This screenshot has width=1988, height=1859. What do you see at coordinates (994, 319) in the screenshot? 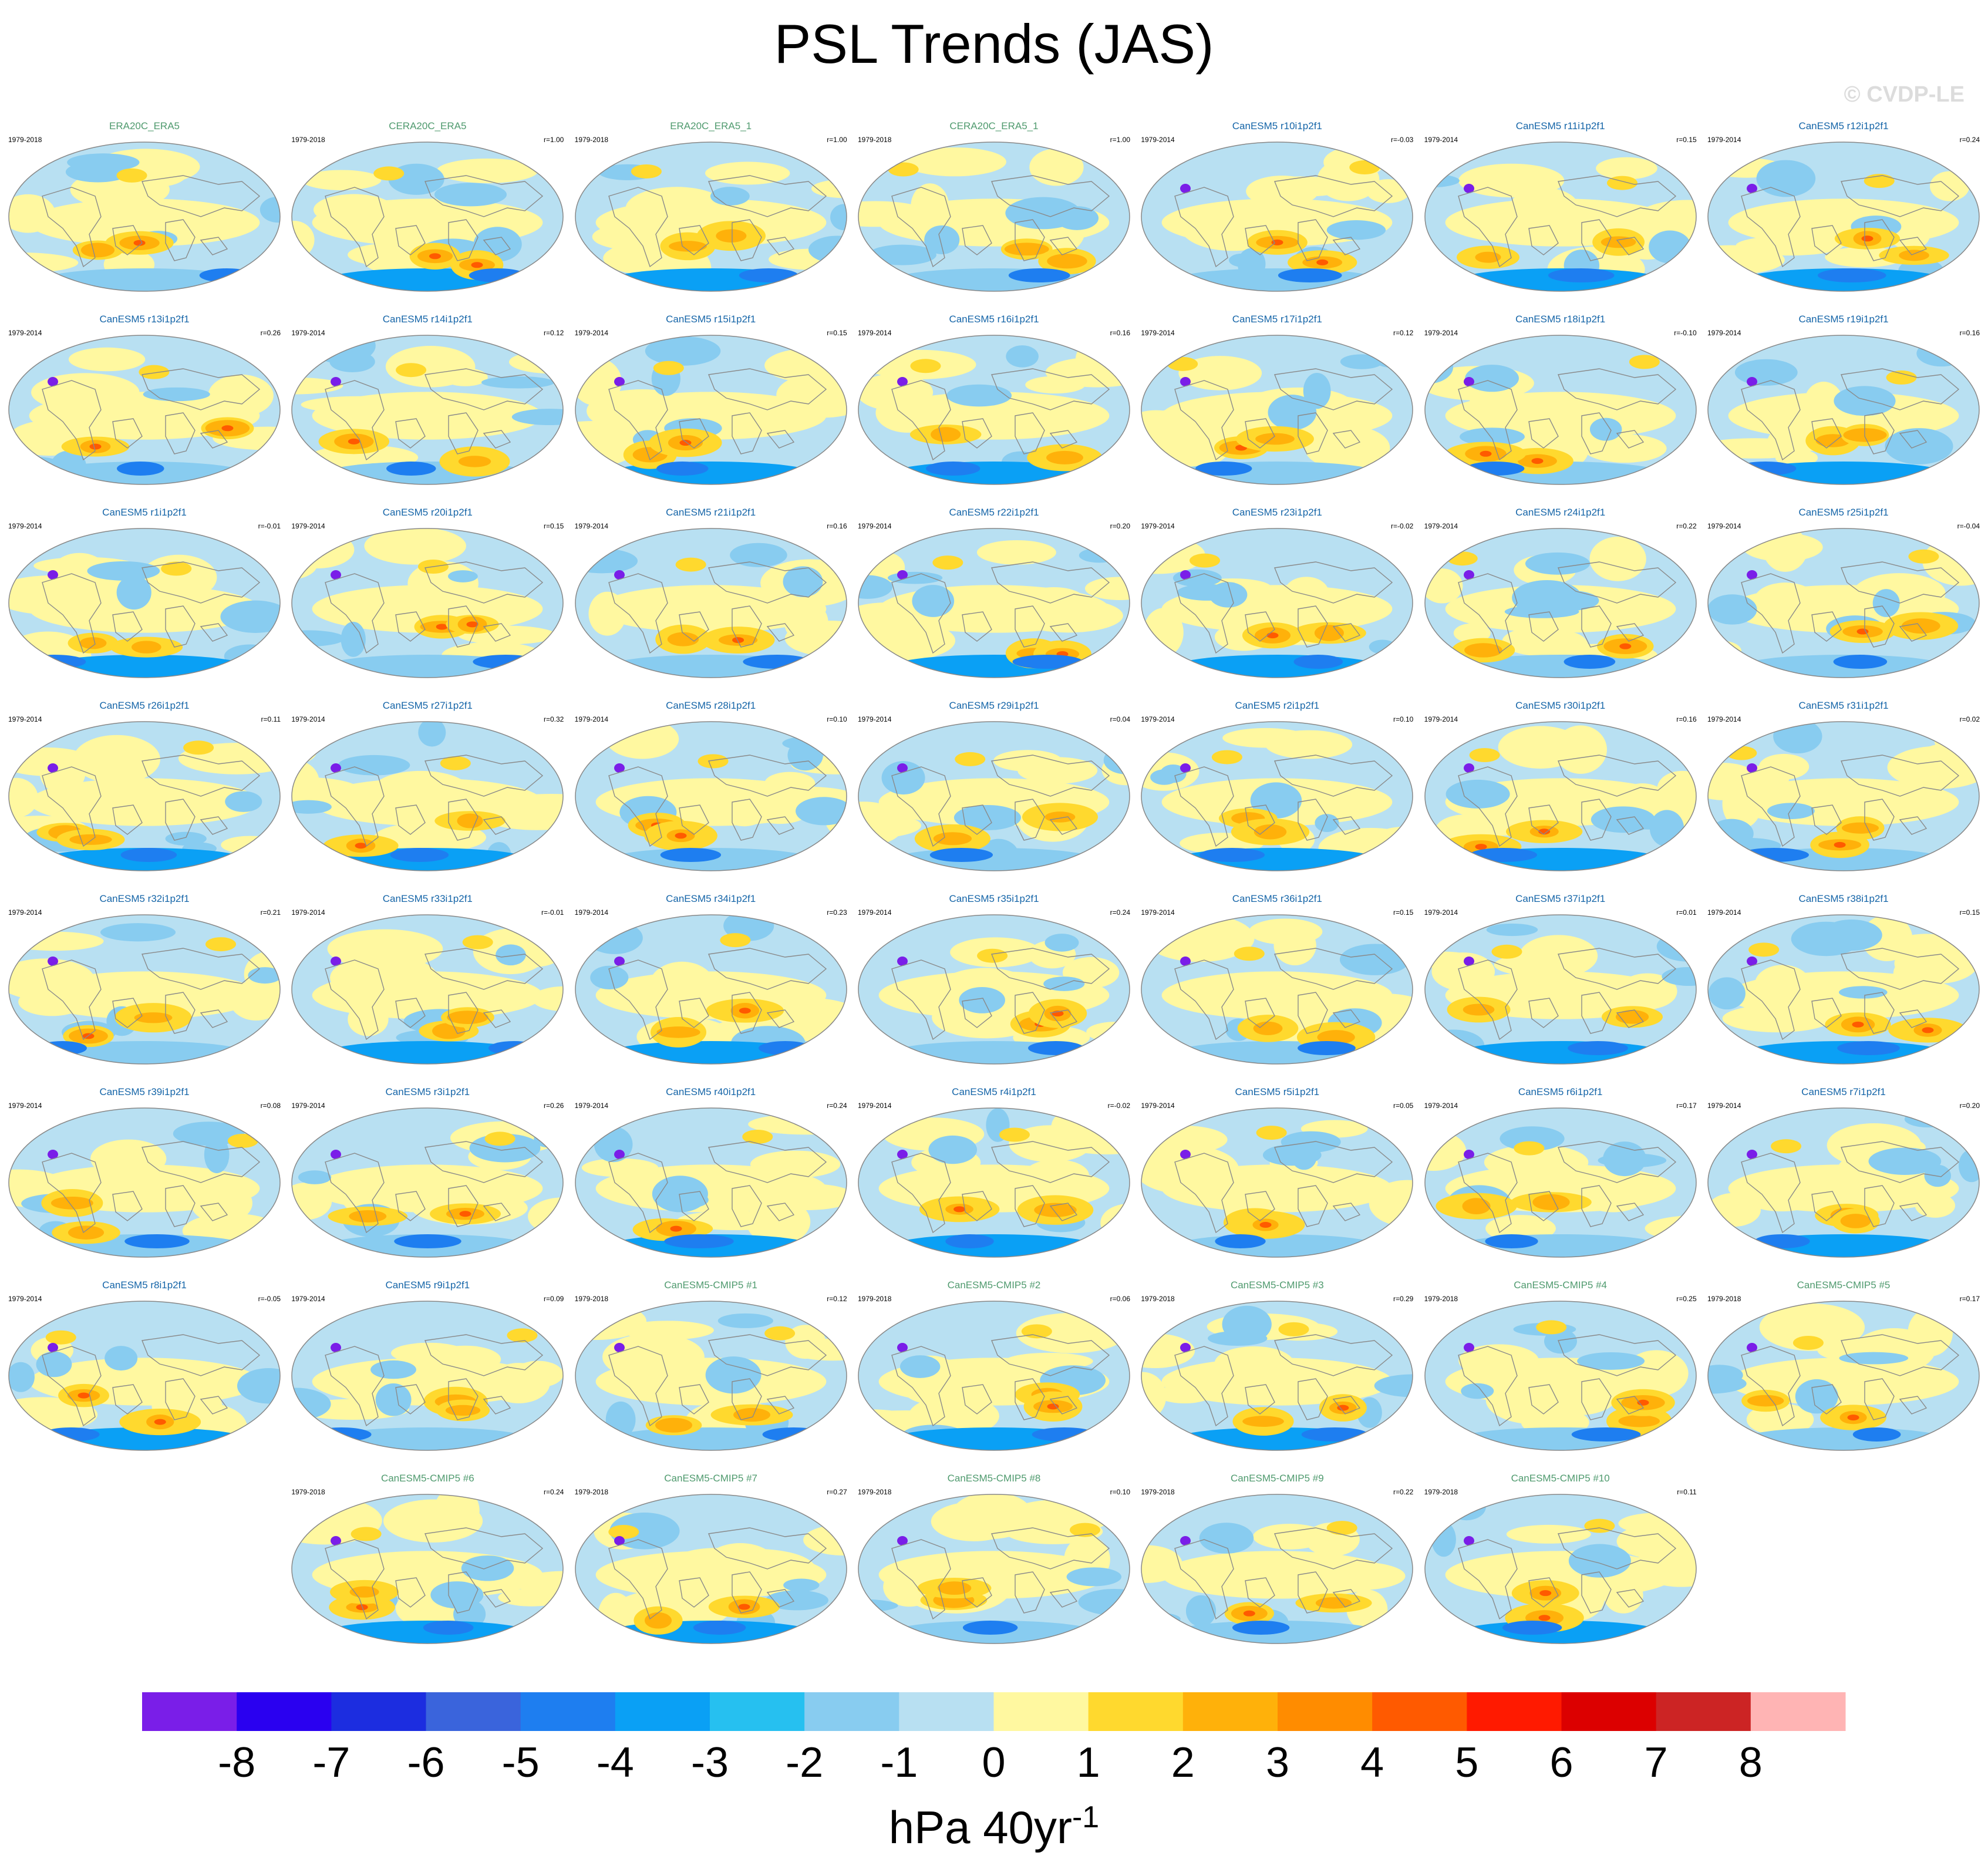
I see `panel-title: CanESM5 r16i1p2f1` at bounding box center [994, 319].